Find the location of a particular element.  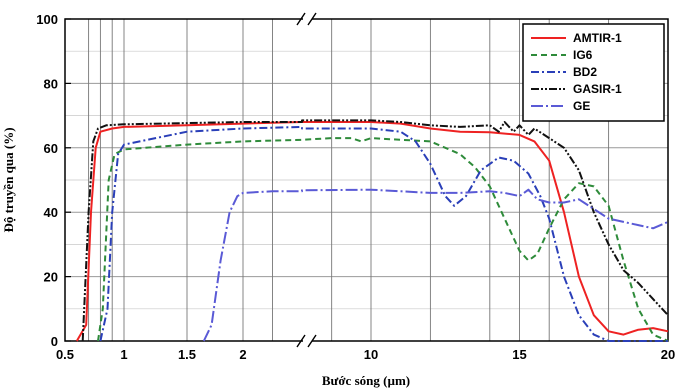

x-axis-title: Bước sóng (µm) is located at coordinates (366, 380).